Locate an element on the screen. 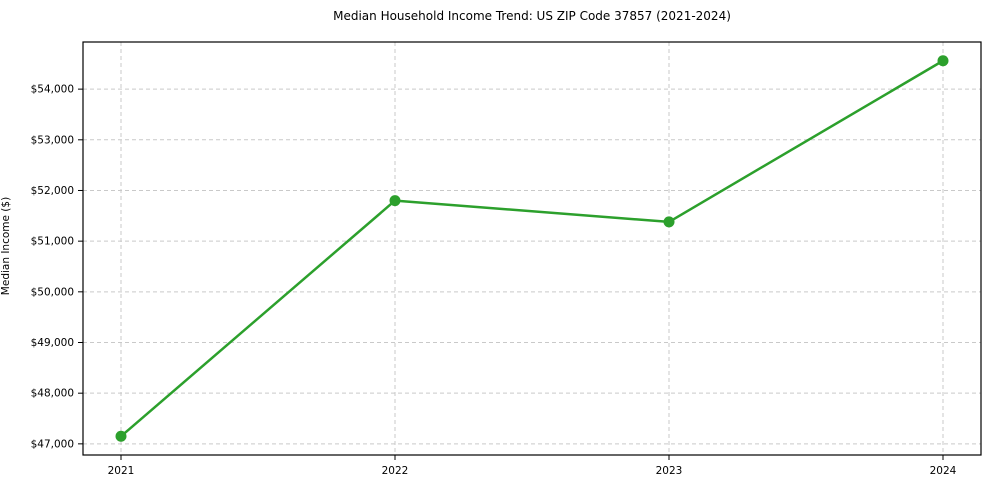  y-tick-label: $51,000 is located at coordinates (52, 242).